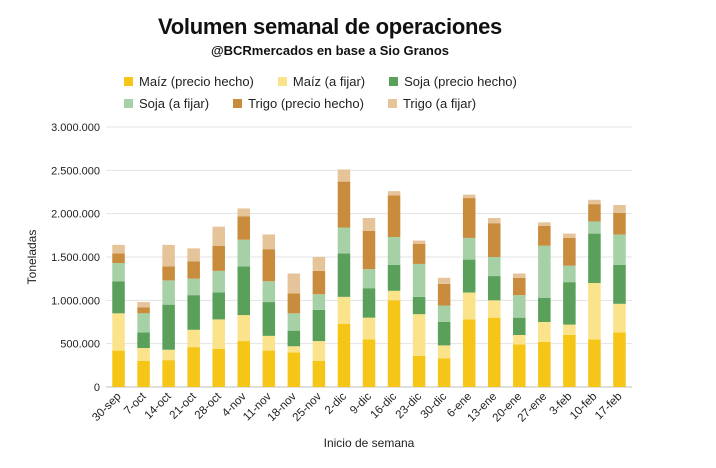 This screenshot has width=716, height=468. I want to click on chart-subtitle: @BCRmercados en base a Sio Granos, so click(330, 50).